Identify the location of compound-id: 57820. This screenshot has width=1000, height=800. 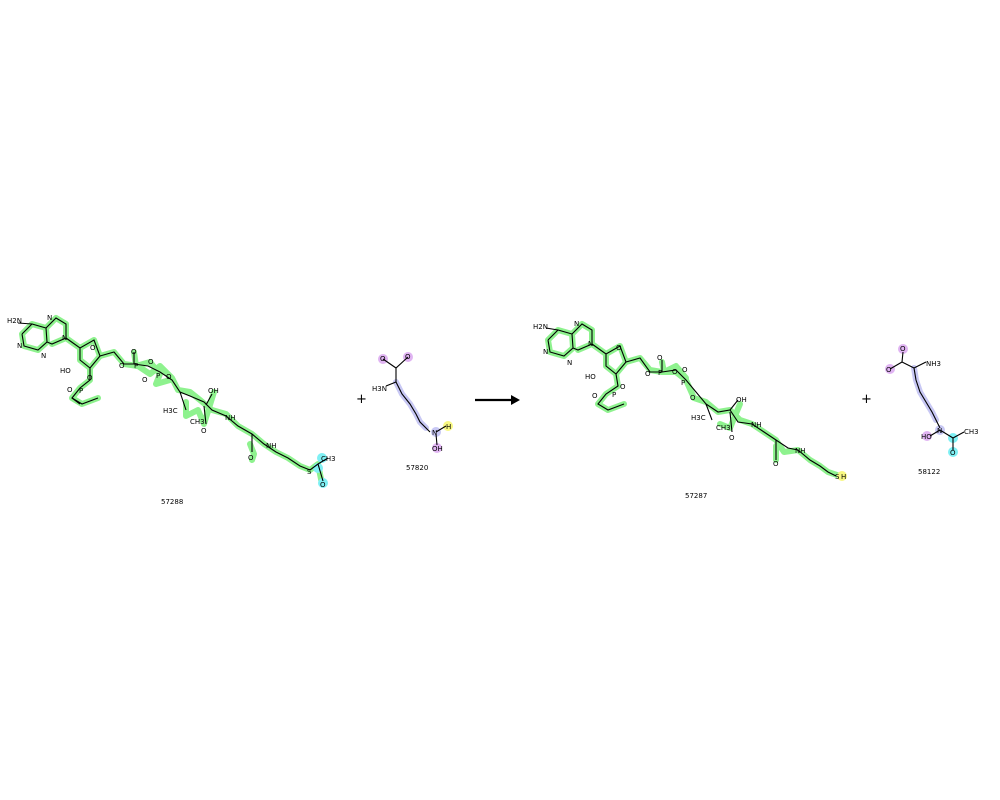
(417, 468).